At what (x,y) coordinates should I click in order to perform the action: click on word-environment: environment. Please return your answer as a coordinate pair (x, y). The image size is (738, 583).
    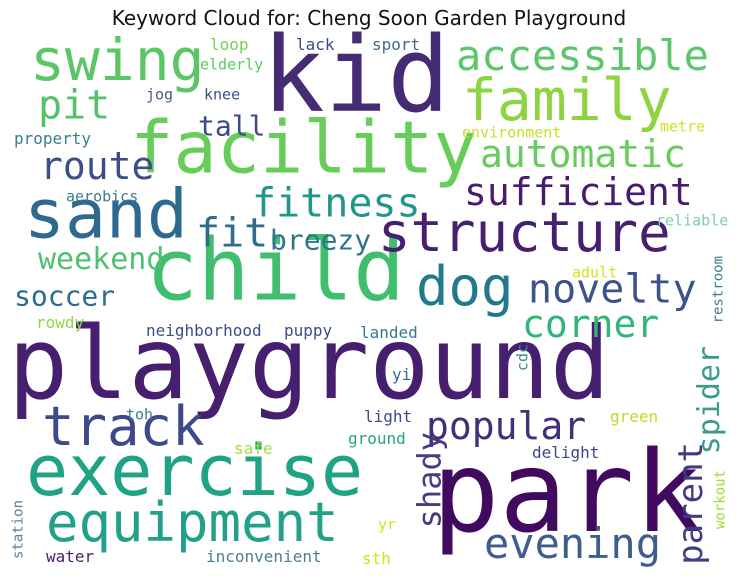
    Looking at the image, I should click on (511, 132).